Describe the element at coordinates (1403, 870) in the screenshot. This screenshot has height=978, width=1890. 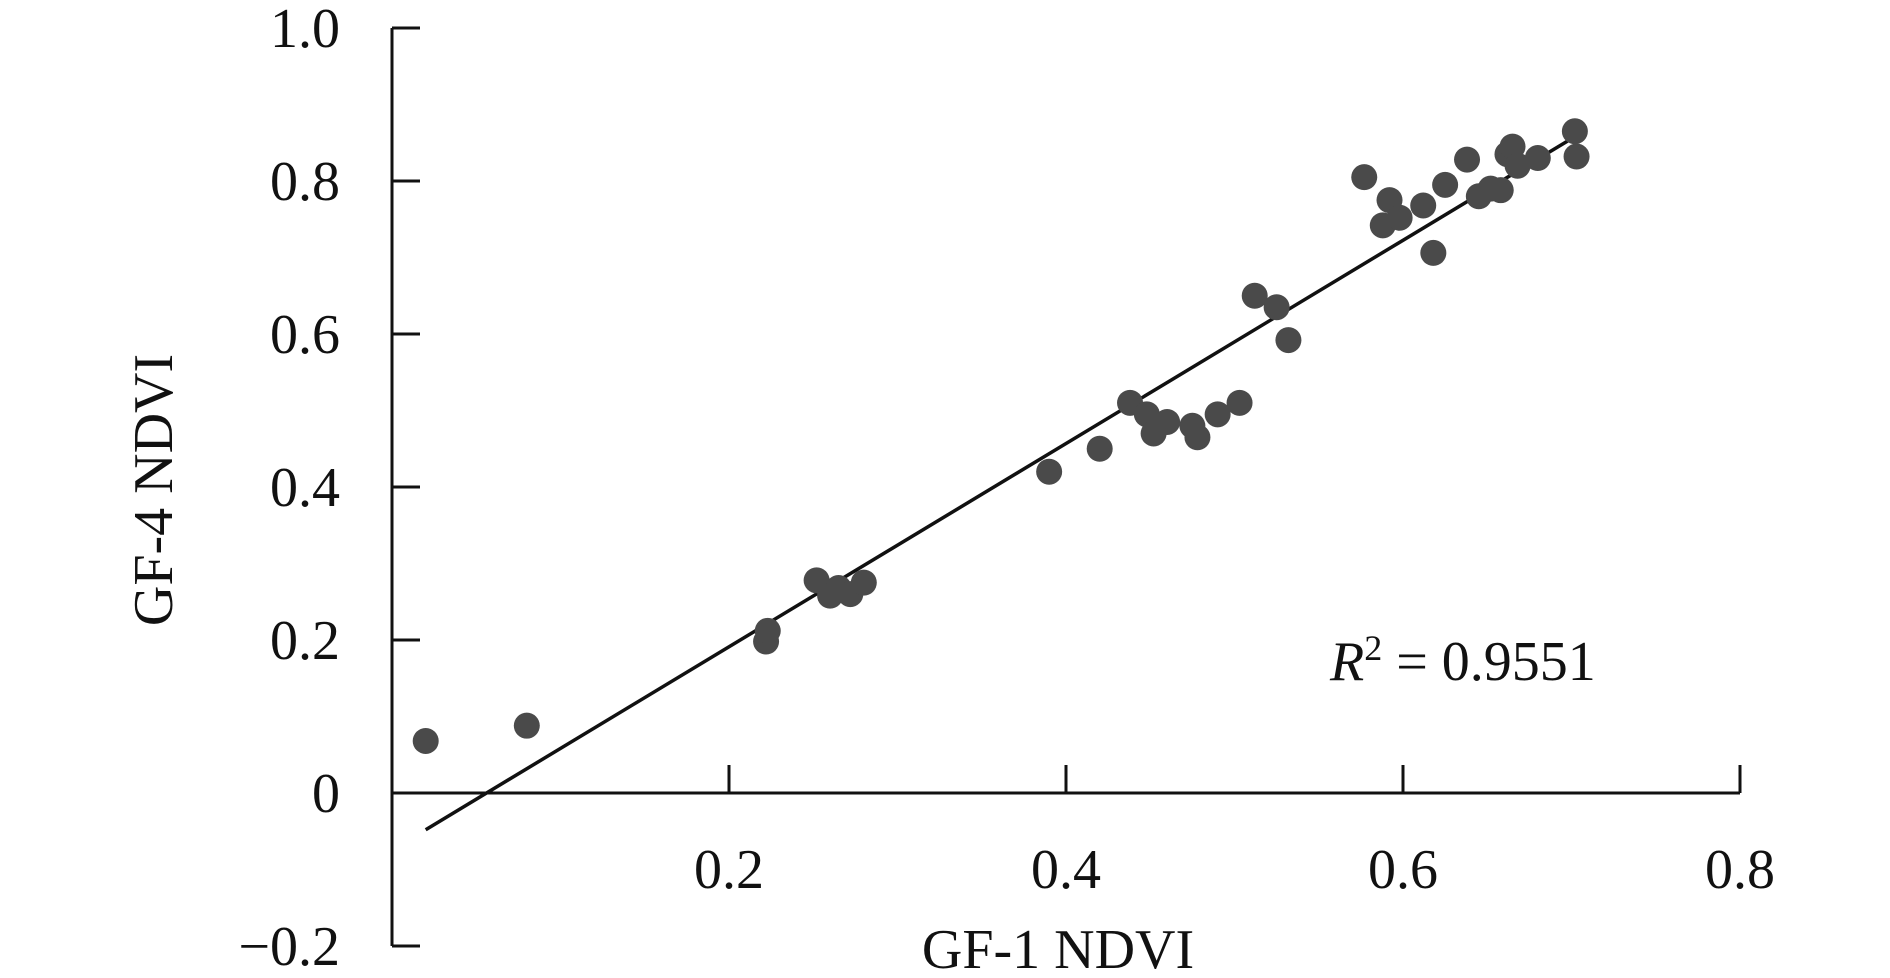
I see `x-tick-label: 0.6` at that location.